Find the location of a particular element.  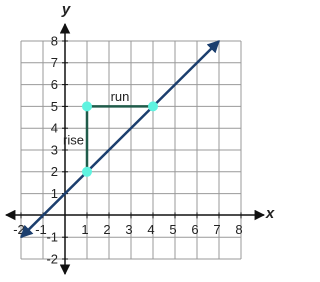

y-tick-label: 8 is located at coordinates (54, 40).